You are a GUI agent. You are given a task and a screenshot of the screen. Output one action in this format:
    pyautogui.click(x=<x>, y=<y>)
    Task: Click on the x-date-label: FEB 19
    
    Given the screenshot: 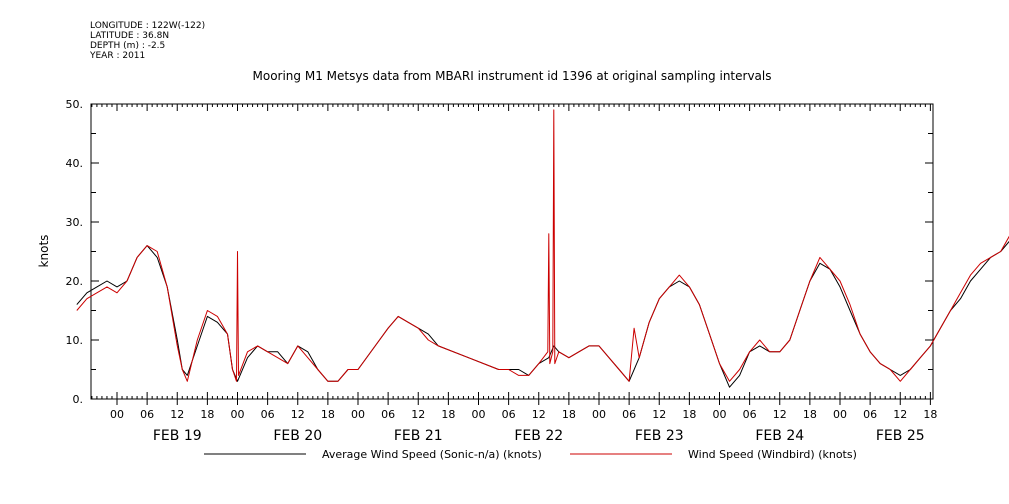 What is the action you would take?
    pyautogui.click(x=177, y=436)
    